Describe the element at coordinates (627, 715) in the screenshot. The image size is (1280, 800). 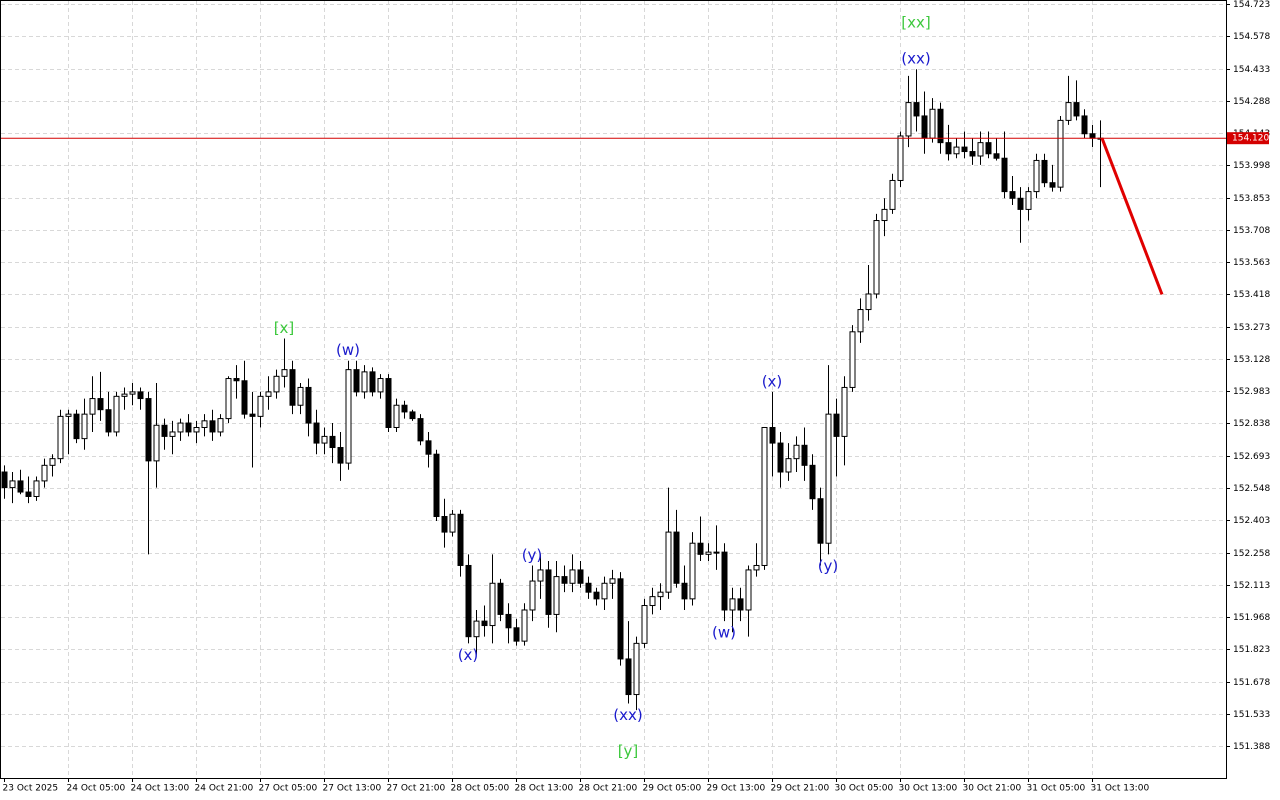
I see `wave-label: (xx)` at that location.